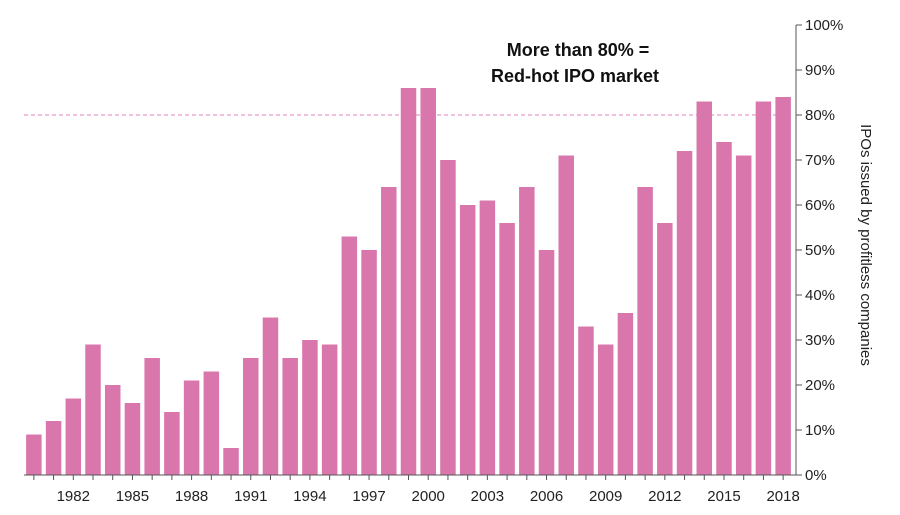 The image size is (900, 515). I want to click on bar-1995, so click(329, 409).